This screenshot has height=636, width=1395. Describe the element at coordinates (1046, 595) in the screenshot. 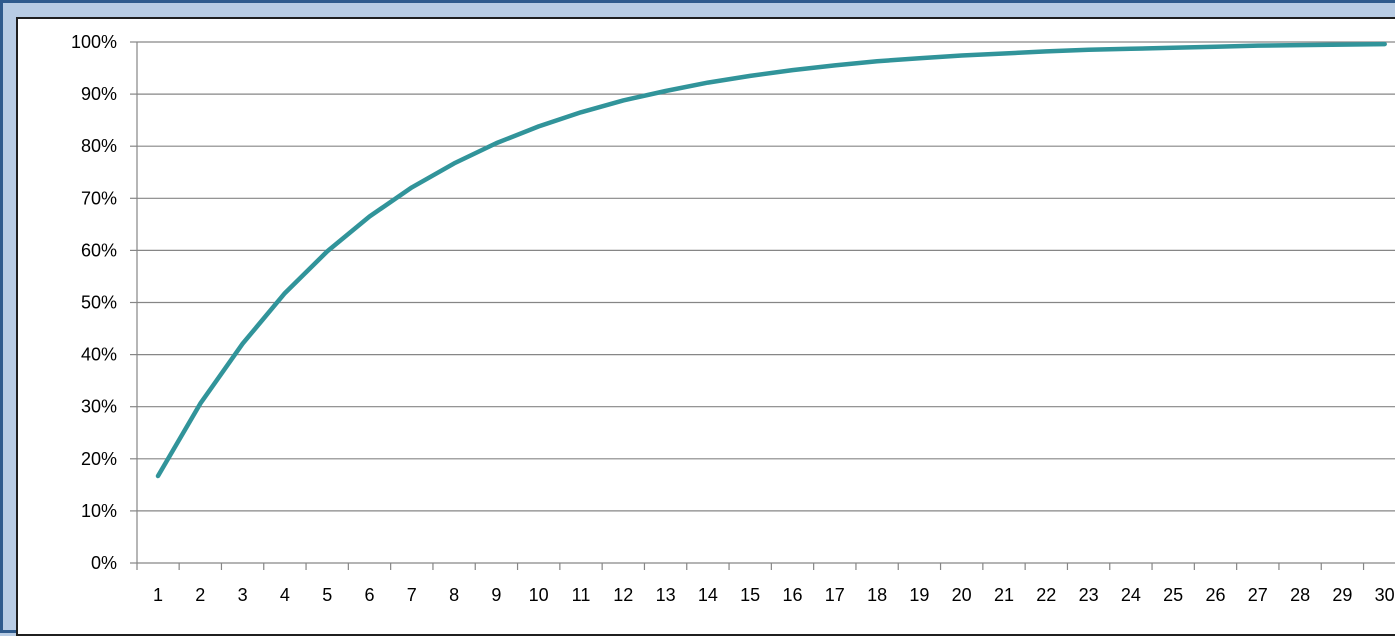

I see `x-tick-label: 22` at that location.